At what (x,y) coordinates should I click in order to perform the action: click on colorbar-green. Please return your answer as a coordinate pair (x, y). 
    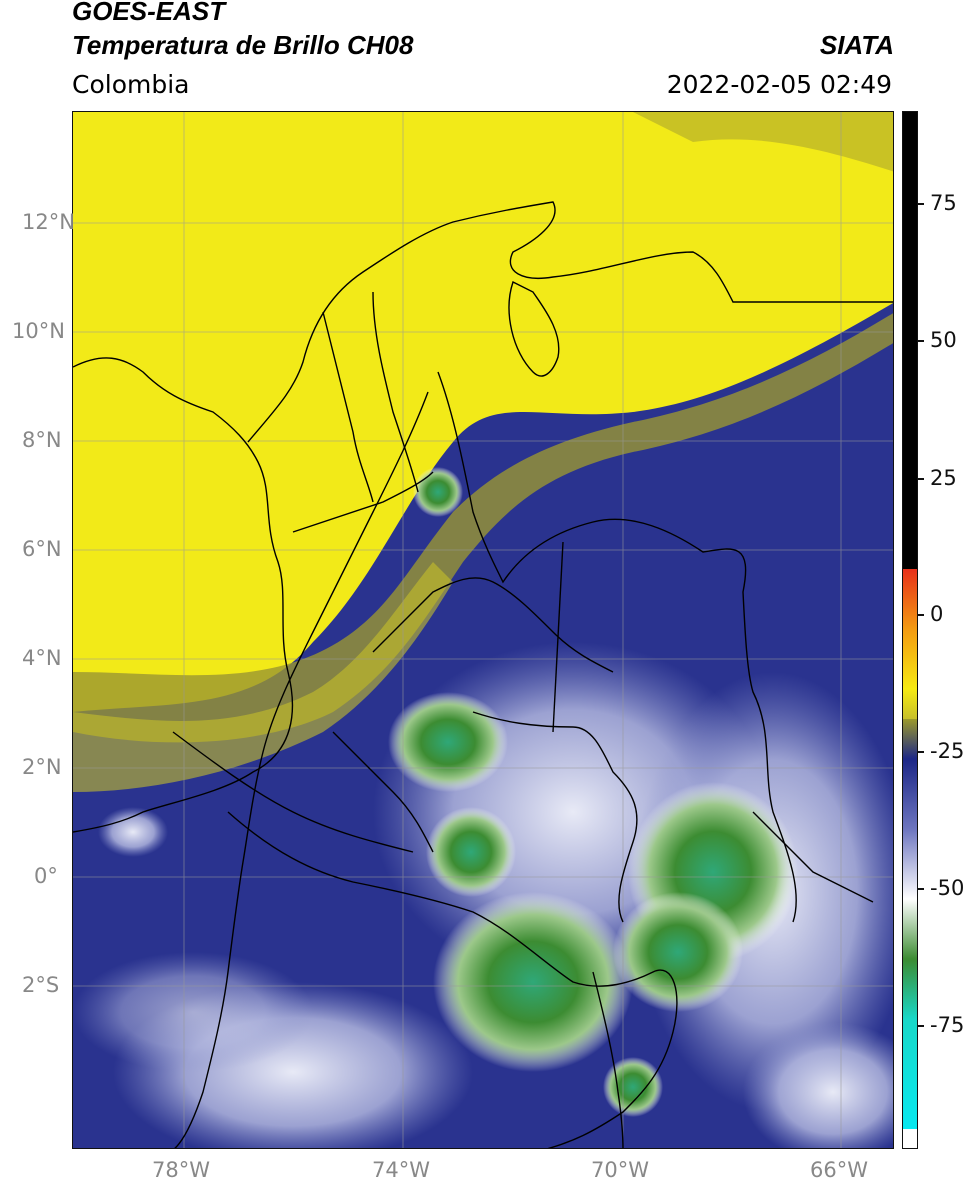
    Looking at the image, I should click on (910, 959).